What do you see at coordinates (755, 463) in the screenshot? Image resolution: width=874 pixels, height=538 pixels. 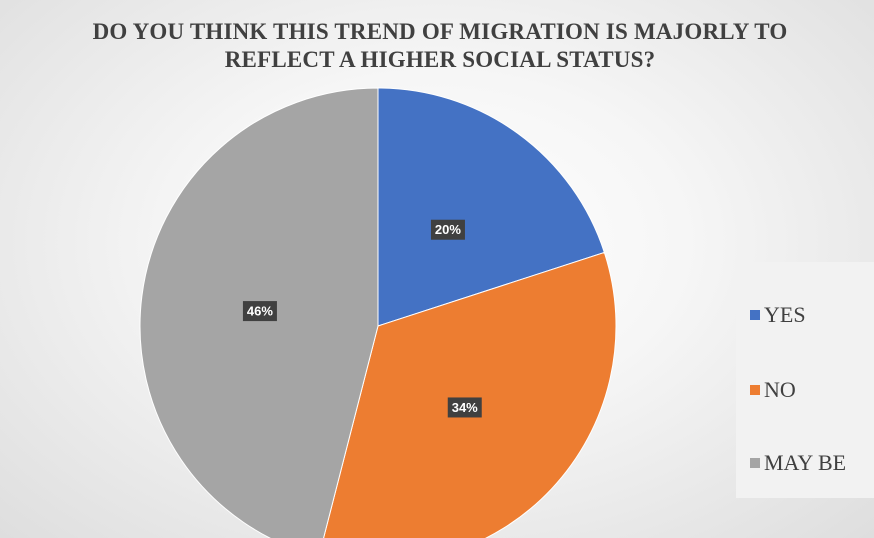 I see `legend-swatch-may-be` at bounding box center [755, 463].